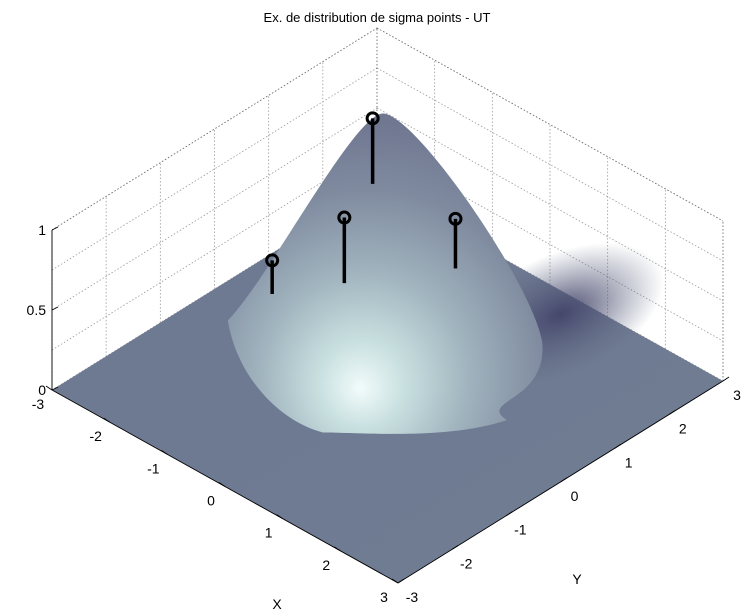  I want to click on x-tick-label: 1, so click(269, 533).